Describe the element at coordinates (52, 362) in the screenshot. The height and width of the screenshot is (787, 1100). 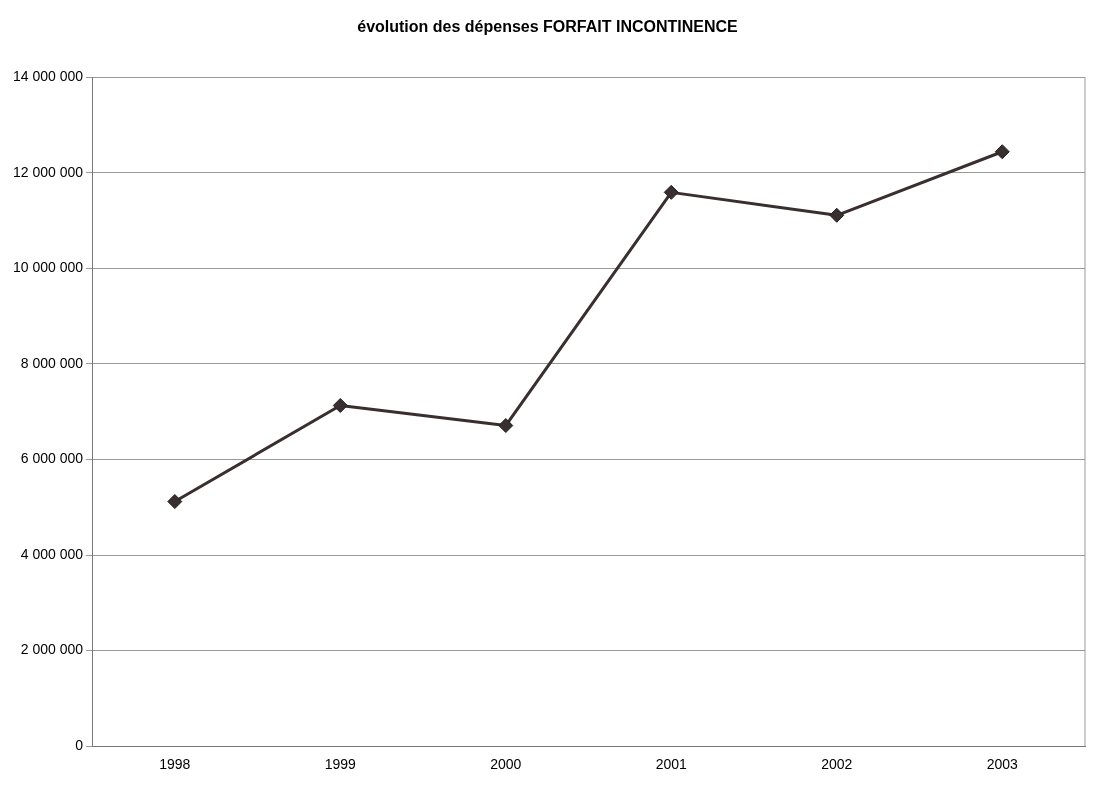
I see `y-tick-label: 8 000 000` at that location.